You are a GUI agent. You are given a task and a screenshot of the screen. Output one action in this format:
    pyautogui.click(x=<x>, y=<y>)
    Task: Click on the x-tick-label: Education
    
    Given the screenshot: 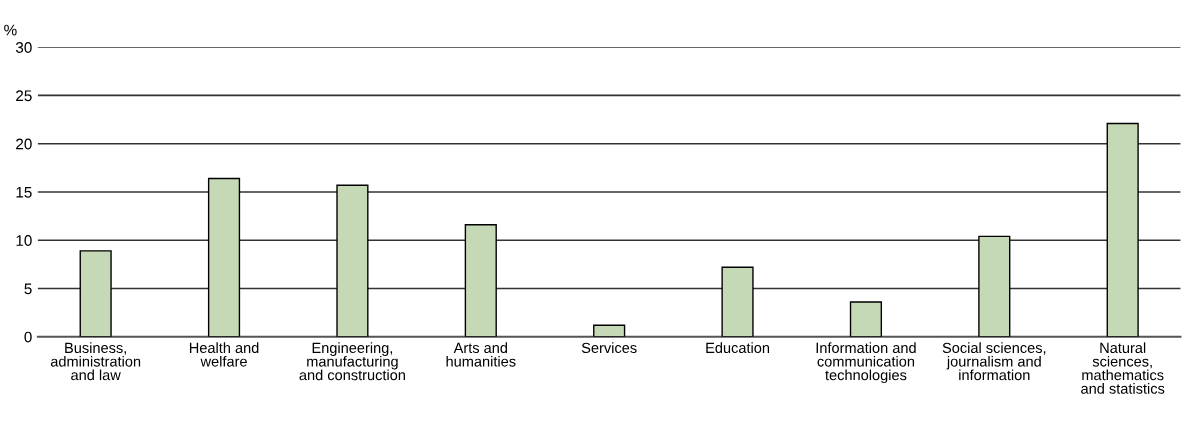 What is the action you would take?
    pyautogui.click(x=738, y=348)
    